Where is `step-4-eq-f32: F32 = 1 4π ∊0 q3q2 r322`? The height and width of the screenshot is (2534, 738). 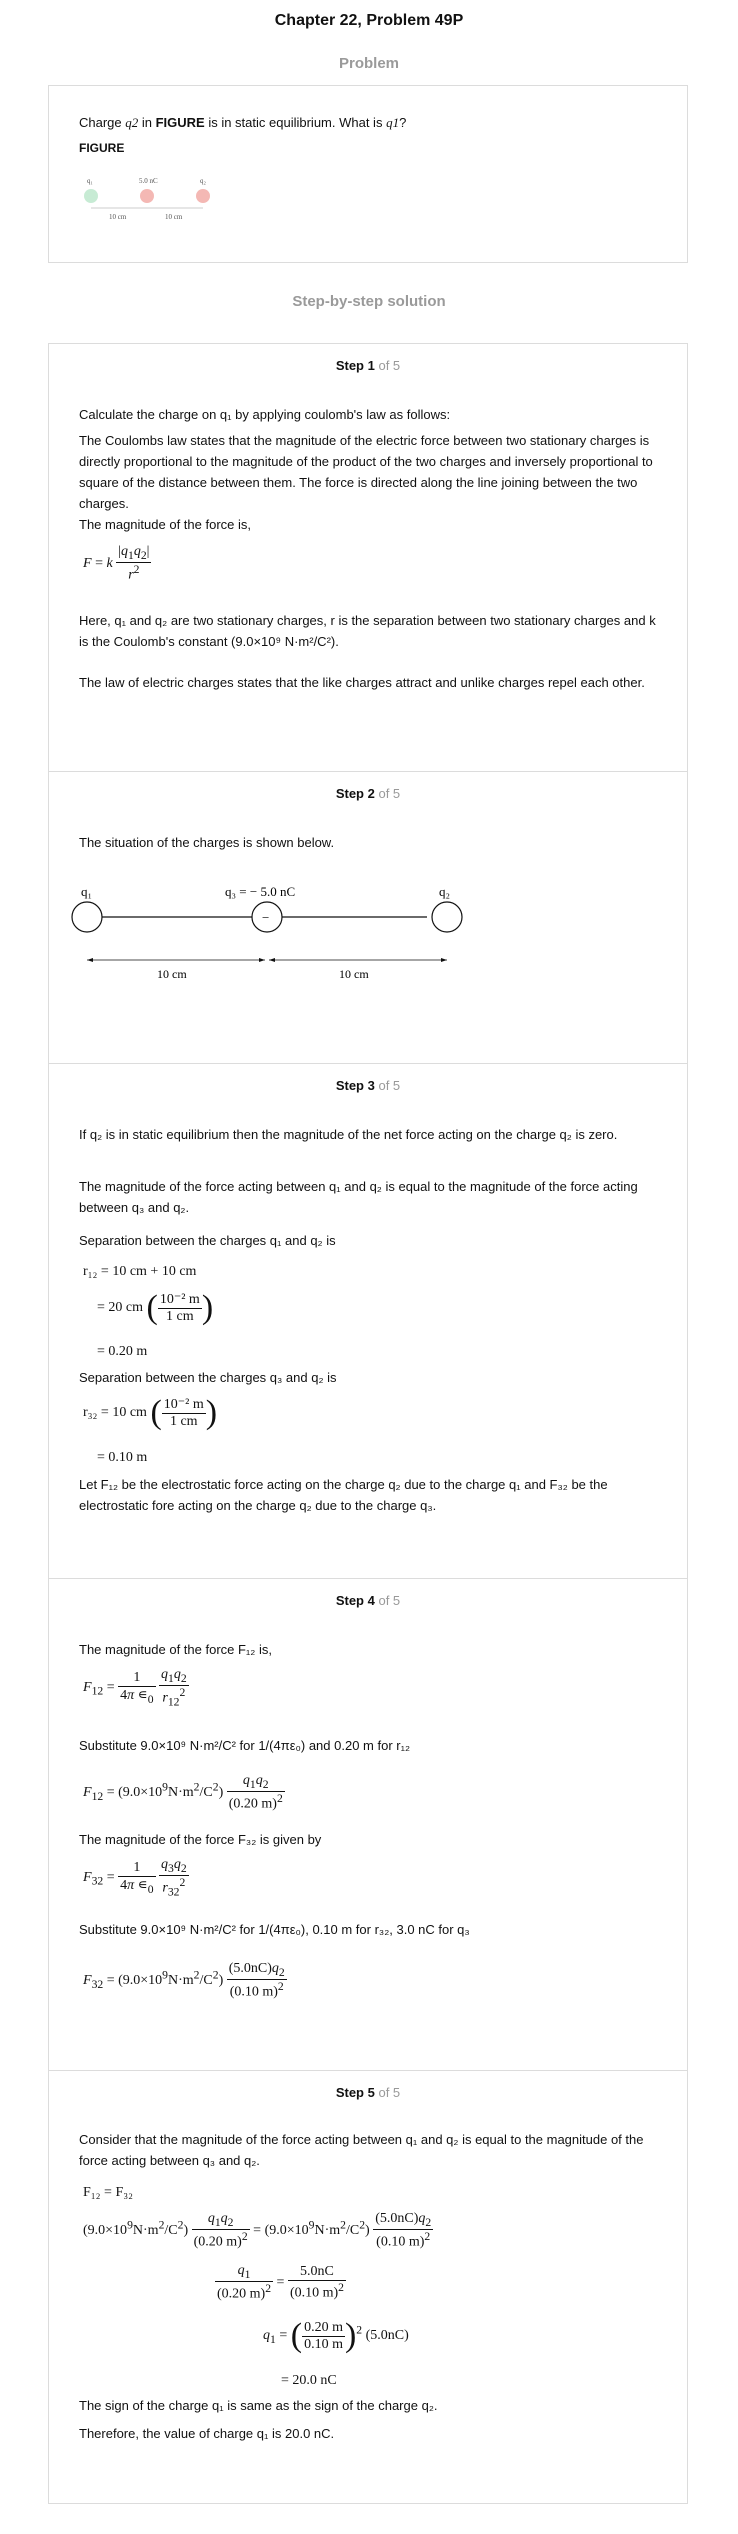
step-4-eq-f32: F32 = 1 4π ∊0 q3q2 r322 is located at coordinates (136, 1878).